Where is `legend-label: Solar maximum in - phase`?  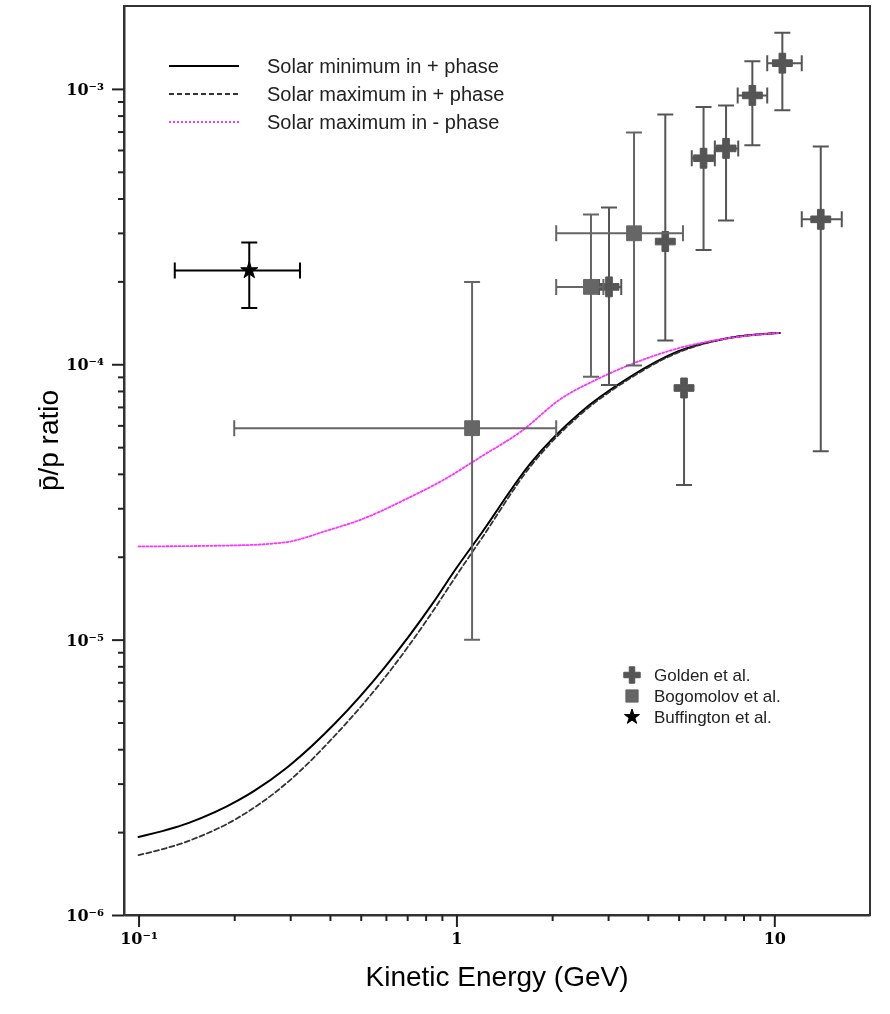
legend-label: Solar maximum in - phase is located at coordinates (383, 122).